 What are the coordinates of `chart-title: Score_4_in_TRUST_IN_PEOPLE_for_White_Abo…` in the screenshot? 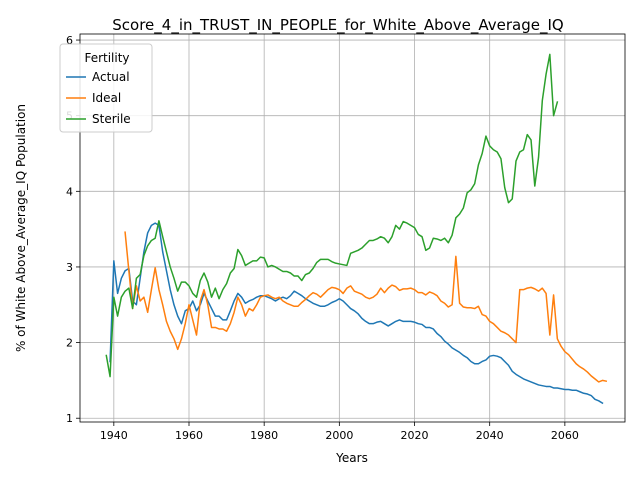 It's located at (337, 25).